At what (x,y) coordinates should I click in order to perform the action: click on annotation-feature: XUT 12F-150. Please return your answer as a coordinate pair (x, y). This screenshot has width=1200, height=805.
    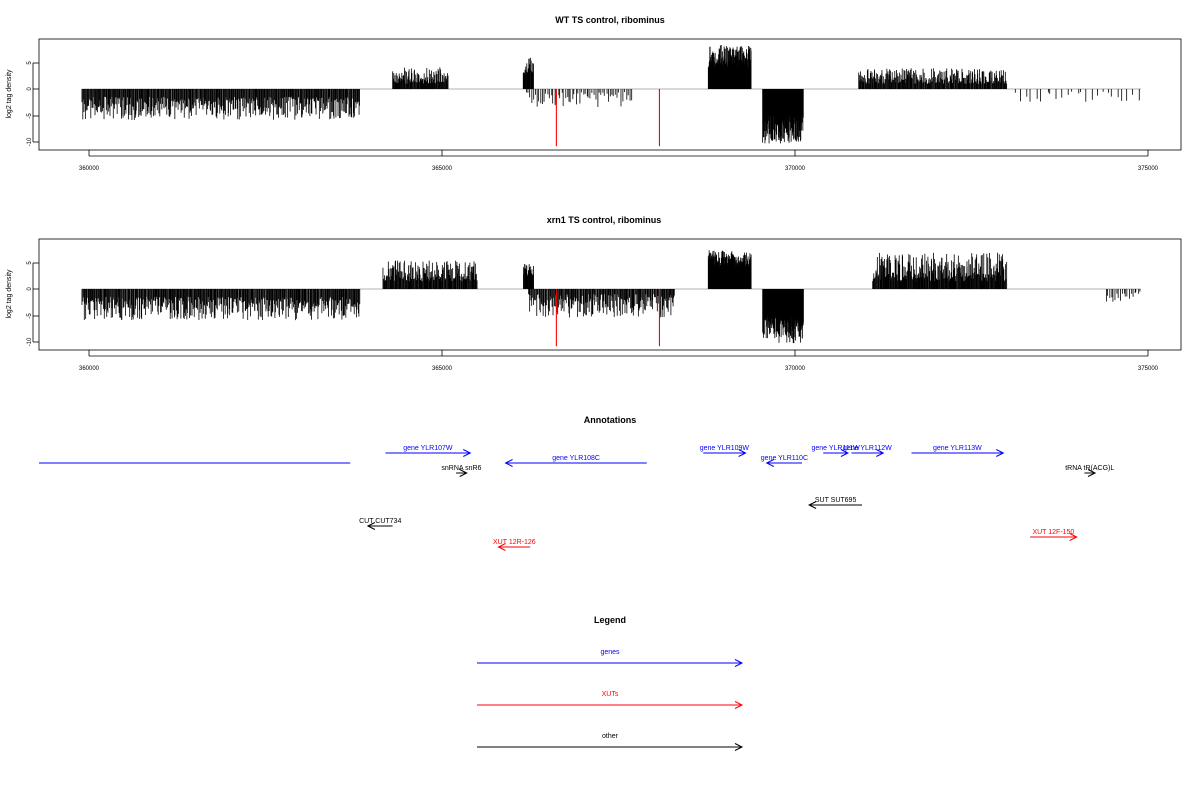
    Looking at the image, I should click on (1054, 535).